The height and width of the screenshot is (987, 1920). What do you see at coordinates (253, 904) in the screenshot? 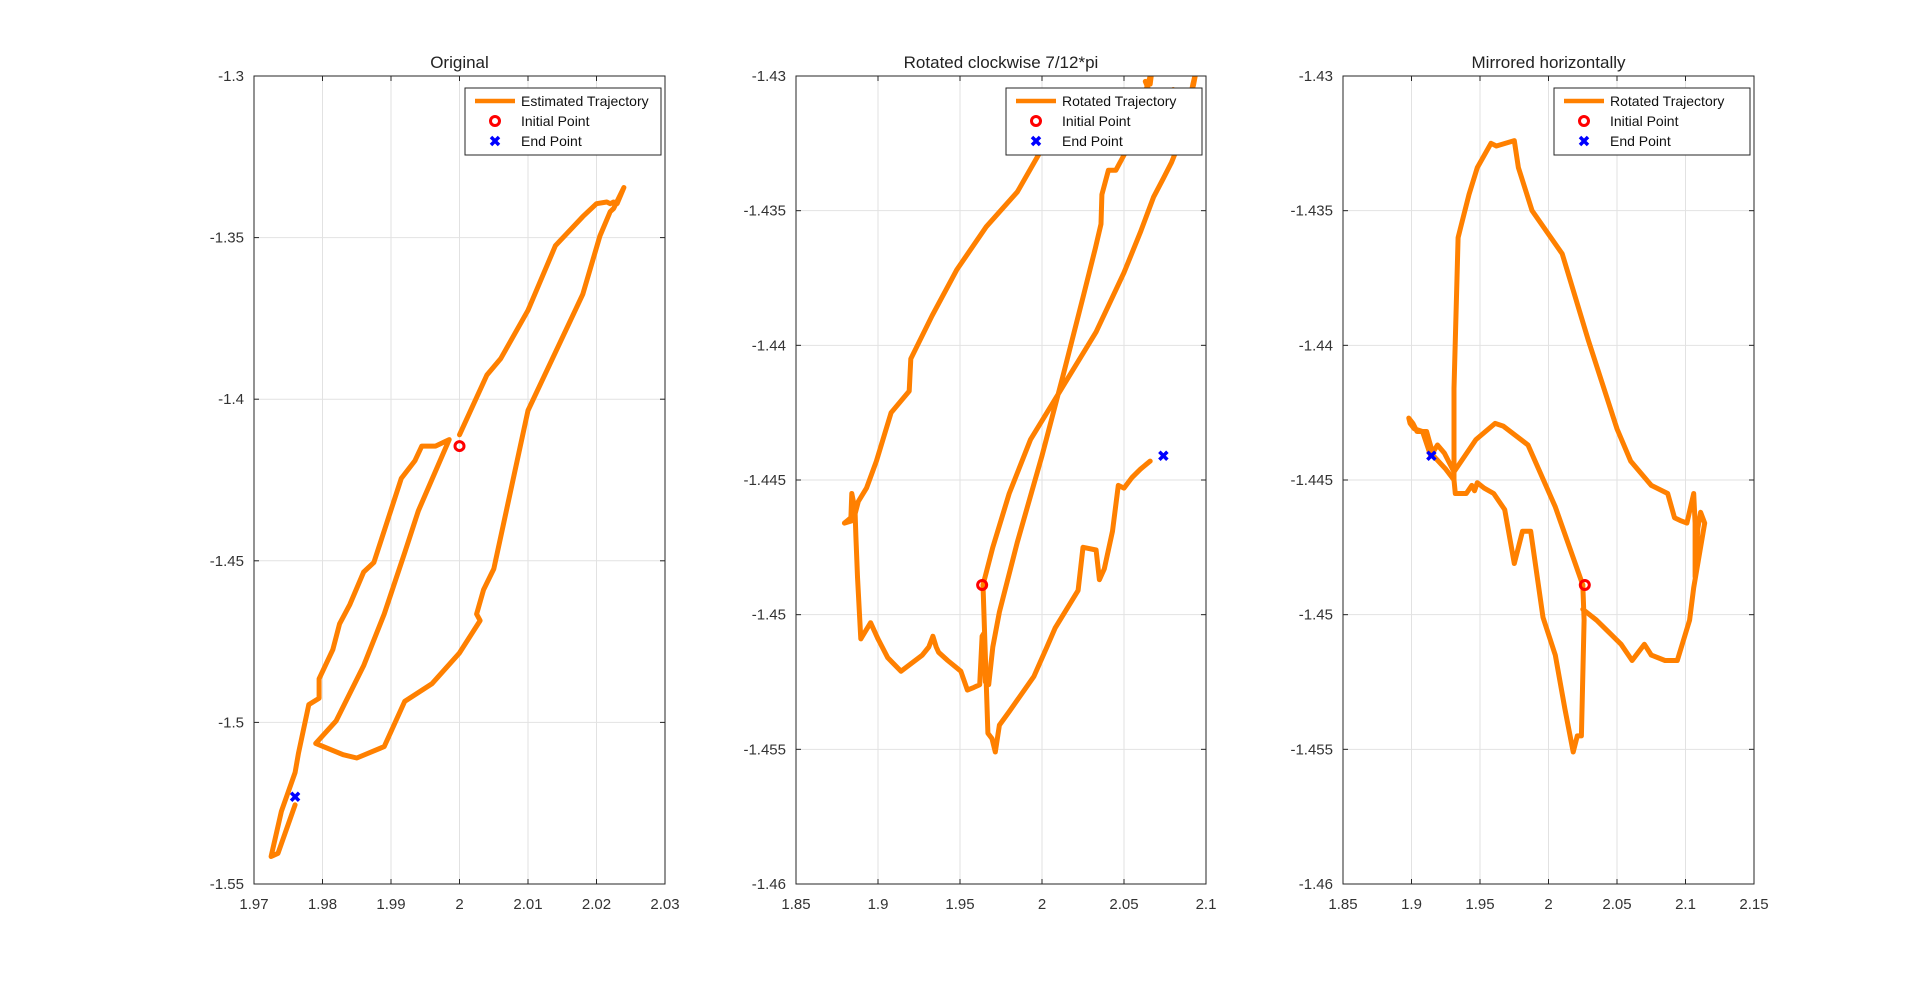
I see `x-tick-label: 1.97` at bounding box center [253, 904].